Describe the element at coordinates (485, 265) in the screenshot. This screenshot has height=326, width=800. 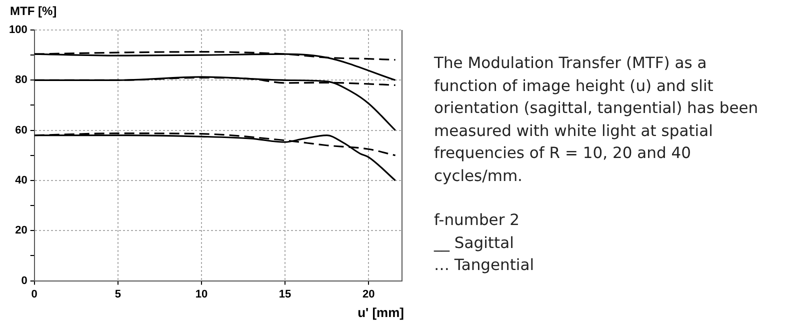
I see `text: … Tangential` at that location.